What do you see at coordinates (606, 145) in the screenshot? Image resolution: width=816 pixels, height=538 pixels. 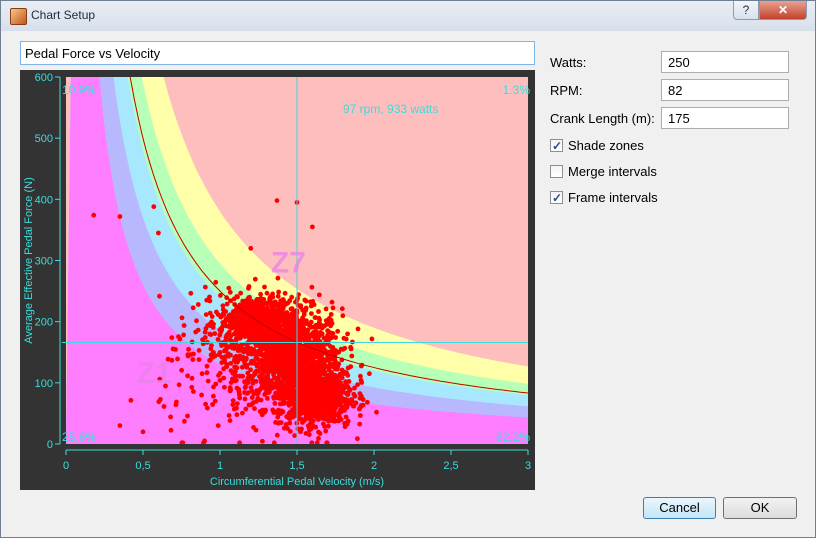 I see `shade-zones-label: Shade zones` at bounding box center [606, 145].